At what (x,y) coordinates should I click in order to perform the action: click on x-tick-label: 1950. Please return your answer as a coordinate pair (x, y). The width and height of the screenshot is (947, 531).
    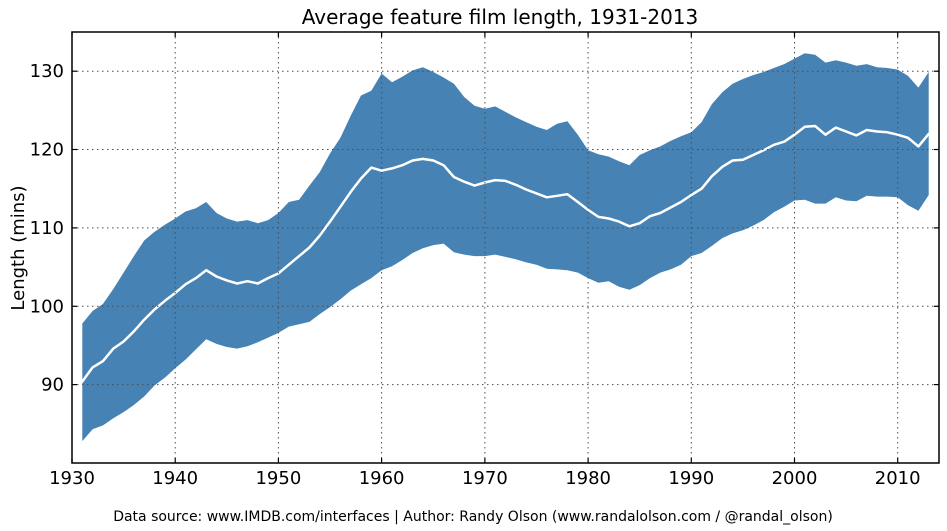
    Looking at the image, I should click on (278, 478).